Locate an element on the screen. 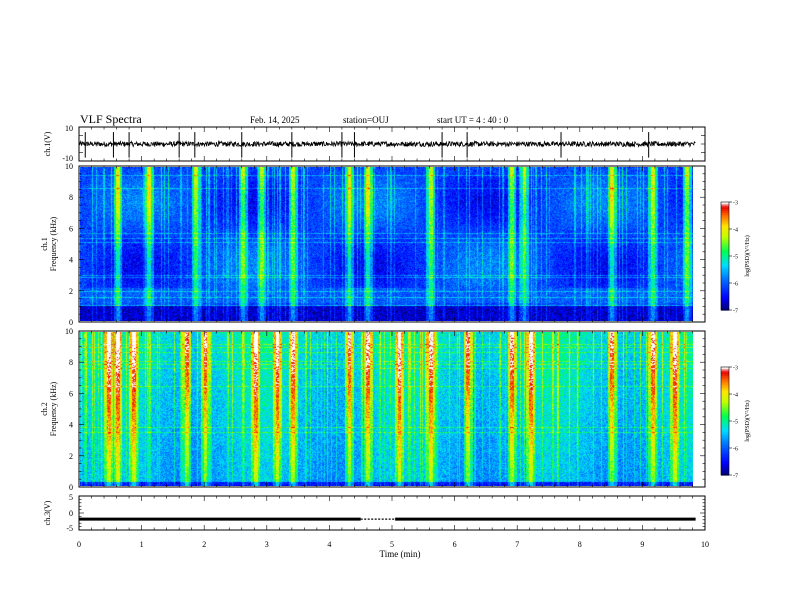  time-tick-label: 10 is located at coordinates (705, 544).